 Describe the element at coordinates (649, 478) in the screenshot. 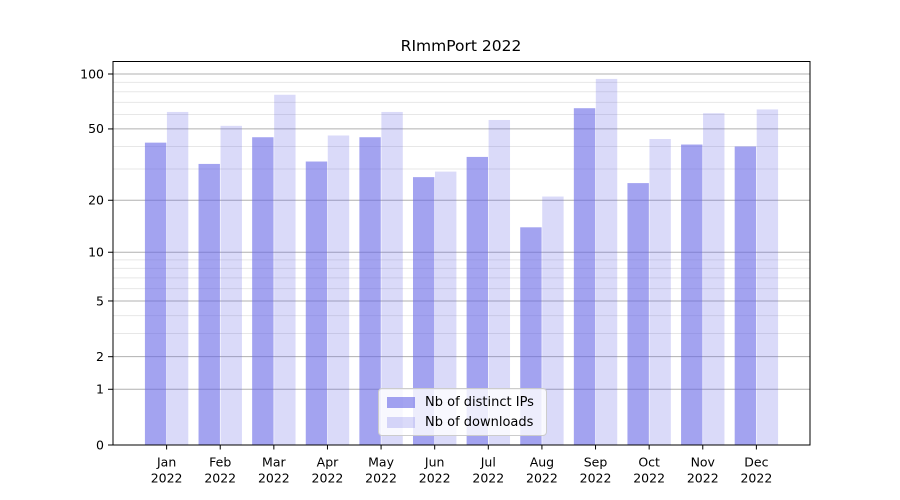

I see `x-tick-label-year-oct: 2022` at that location.